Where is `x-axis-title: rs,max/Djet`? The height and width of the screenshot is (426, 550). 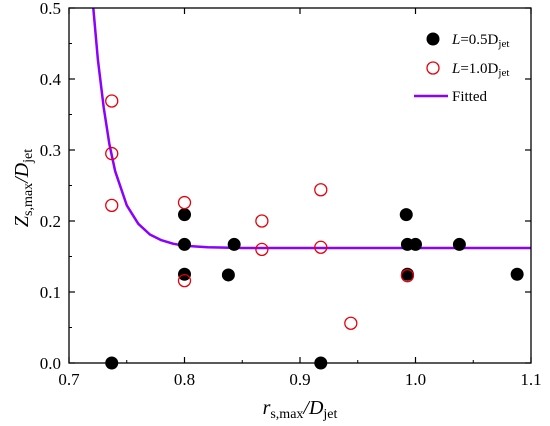 x-axis-title: rs,max/Djet is located at coordinates (300, 409).